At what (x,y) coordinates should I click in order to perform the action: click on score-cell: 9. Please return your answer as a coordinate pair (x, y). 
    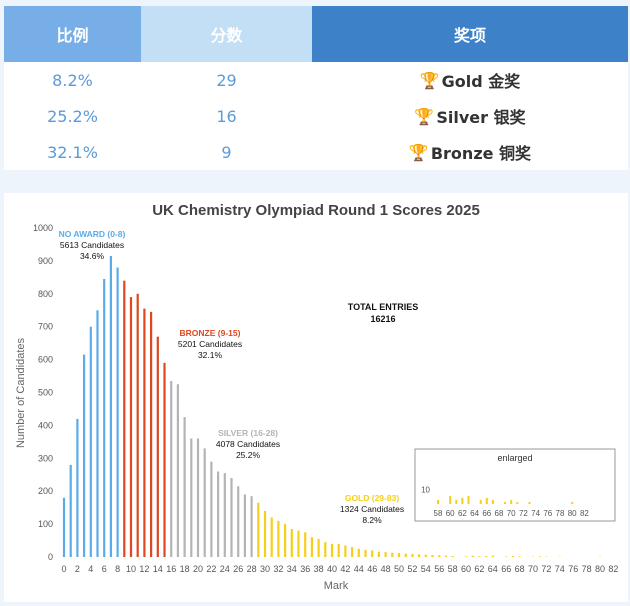
    Looking at the image, I should click on (226, 152).